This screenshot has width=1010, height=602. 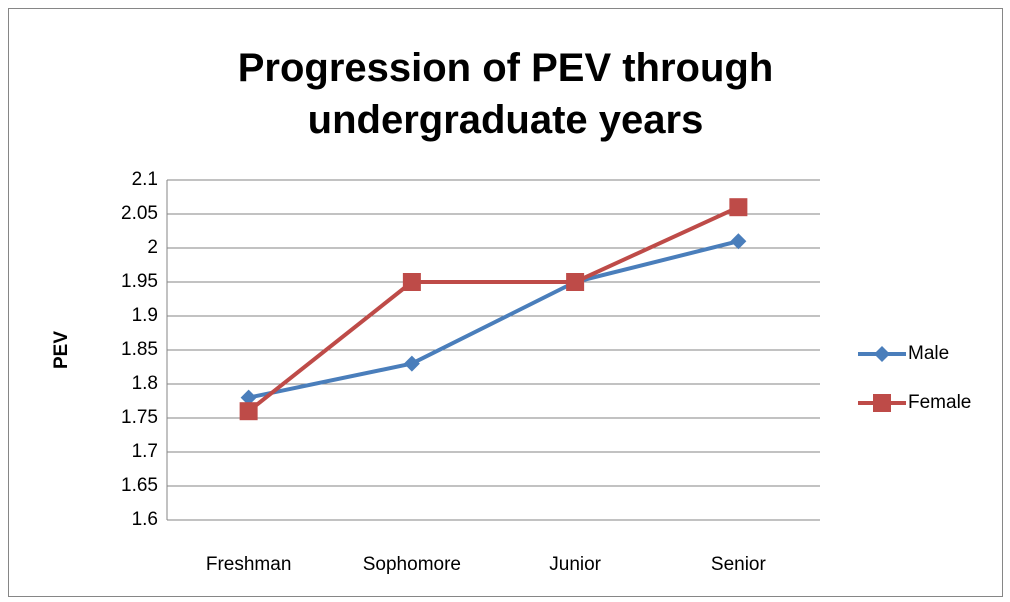 I want to click on y-tick-label: 1.85, so click(x=139, y=349).